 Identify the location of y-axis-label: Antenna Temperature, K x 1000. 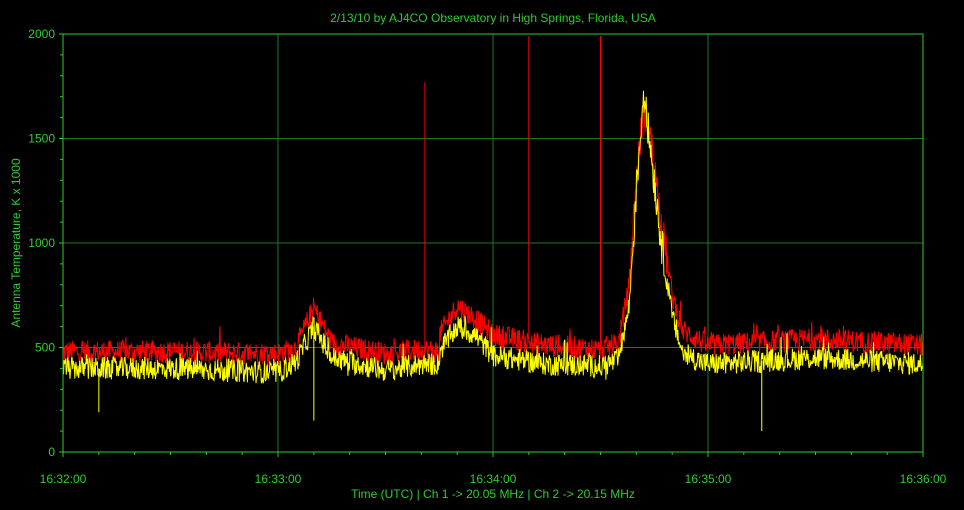
(16, 243).